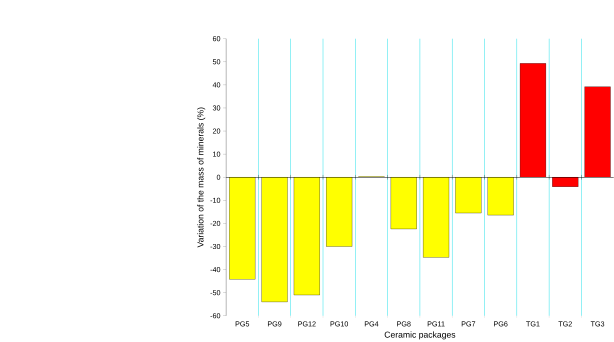 This screenshot has width=614, height=342. What do you see at coordinates (420, 335) in the screenshot?
I see `x-axis-title: Ceramic packages` at bounding box center [420, 335].